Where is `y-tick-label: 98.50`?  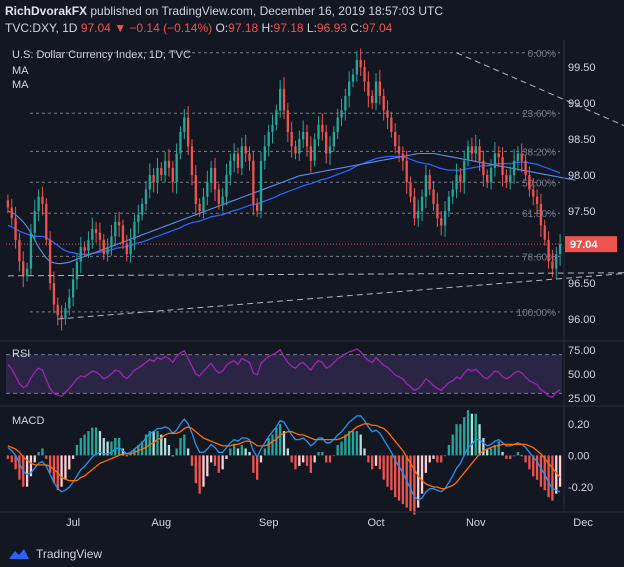
y-tick-label: 98.50 is located at coordinates (582, 140).